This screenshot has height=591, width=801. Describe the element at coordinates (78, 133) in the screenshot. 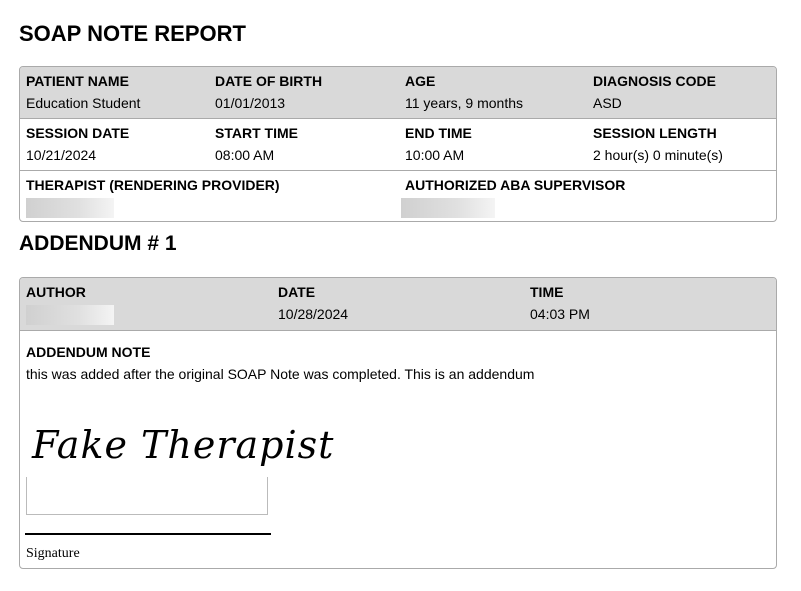

I see `label: SESSION DATE` at that location.